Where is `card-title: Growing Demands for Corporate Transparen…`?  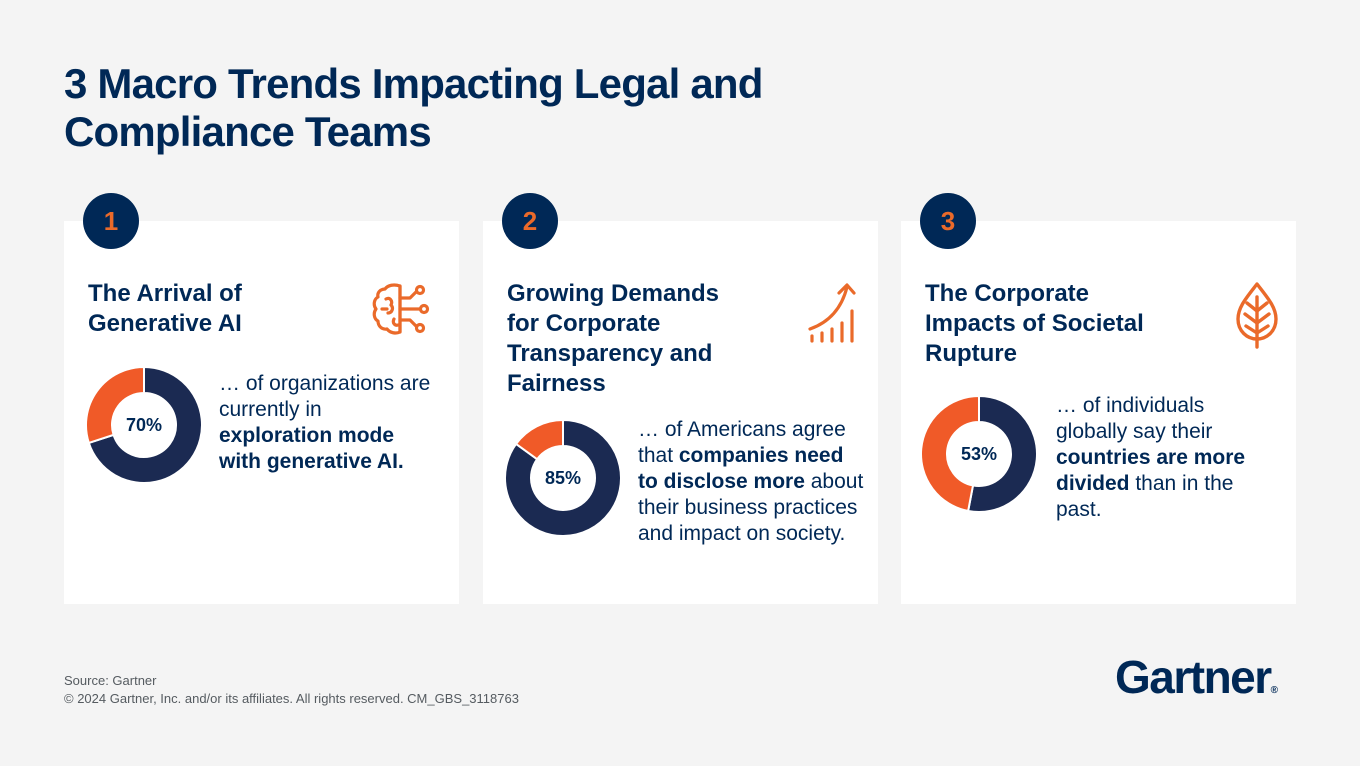
card-title: Growing Demands for Corporate Transparen… is located at coordinates (613, 338).